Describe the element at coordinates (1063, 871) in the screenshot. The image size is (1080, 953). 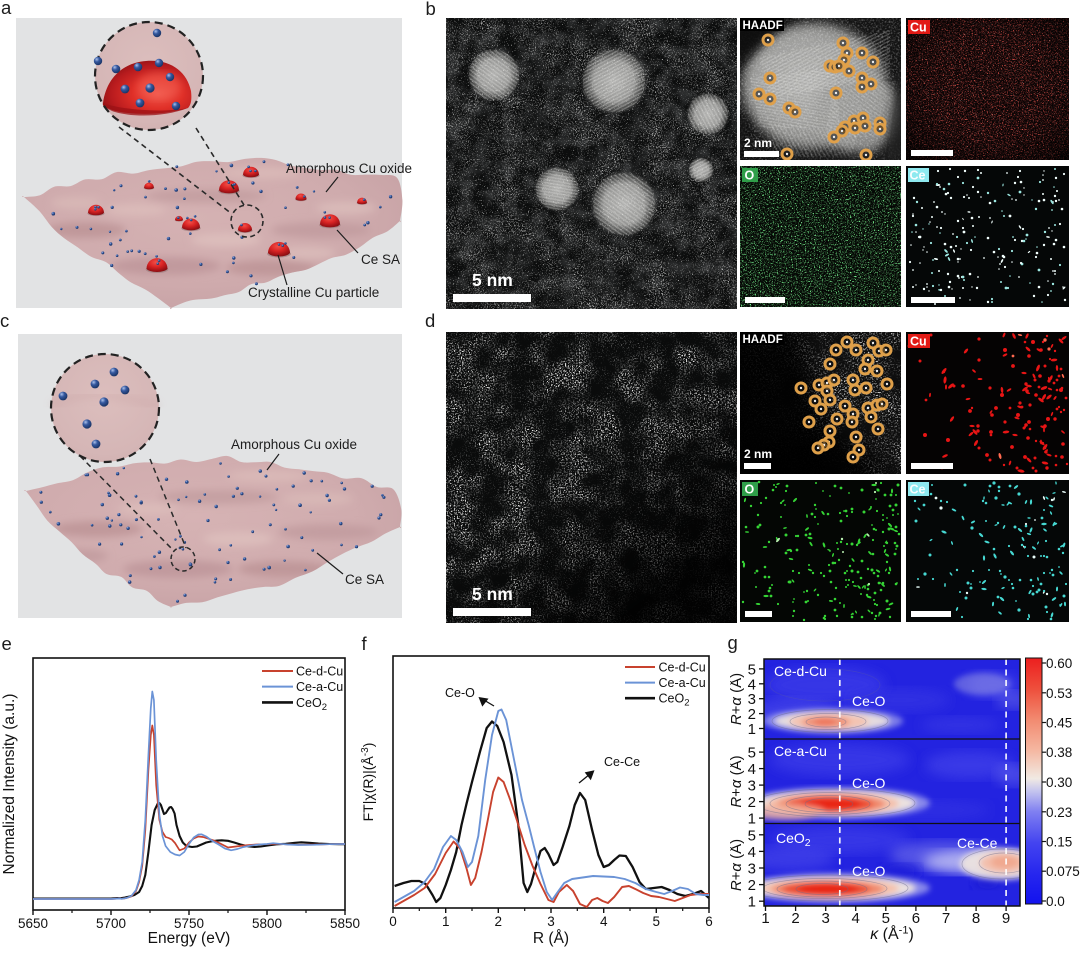
I see `svg-text: 0.075` at that location.